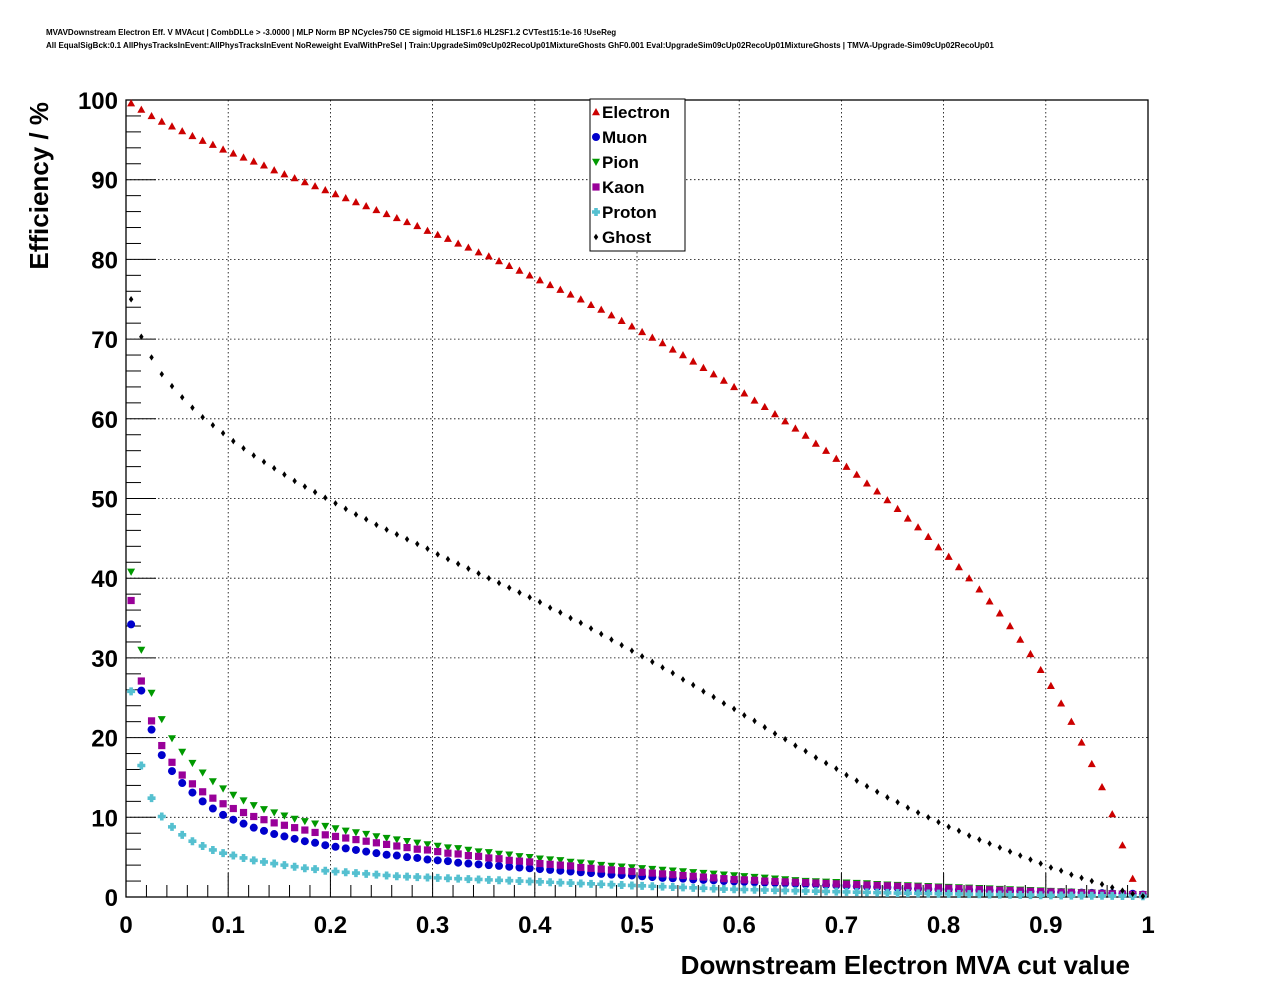 The height and width of the screenshot is (996, 1276). Describe the element at coordinates (596, 187) in the screenshot. I see `legend-marker-kaon` at that location.